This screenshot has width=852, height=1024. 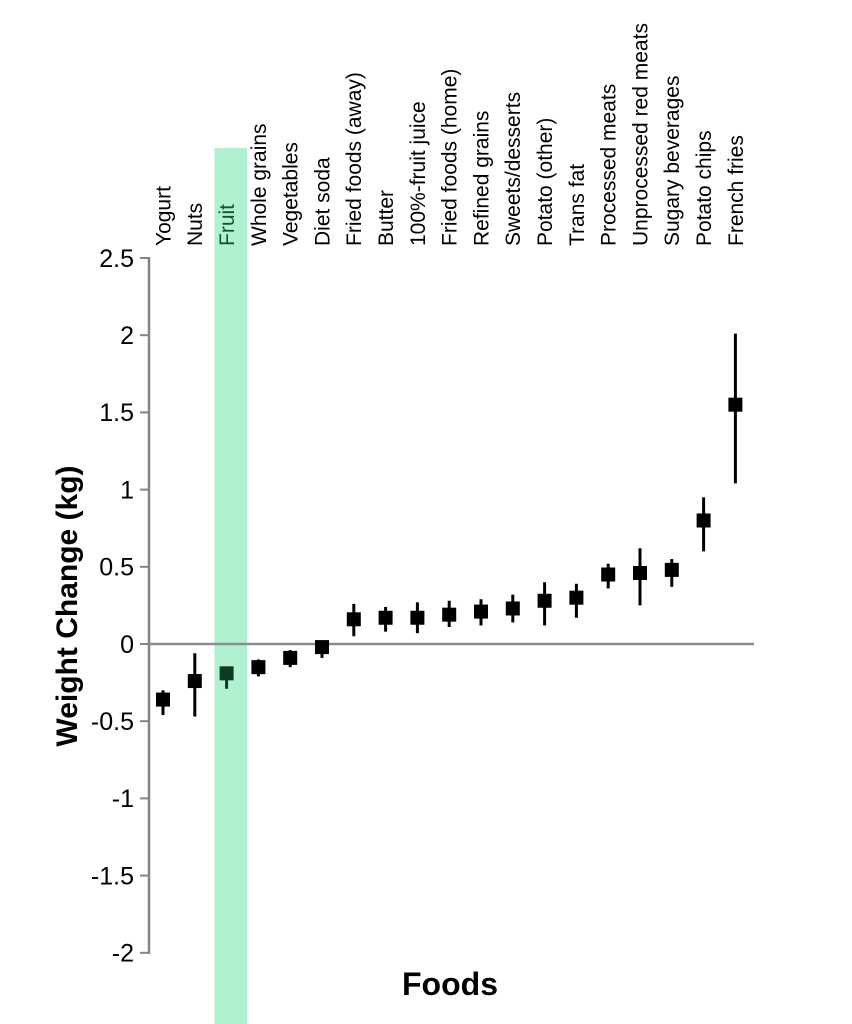 What do you see at coordinates (259, 184) in the screenshot?
I see `category-label: Whole grains` at bounding box center [259, 184].